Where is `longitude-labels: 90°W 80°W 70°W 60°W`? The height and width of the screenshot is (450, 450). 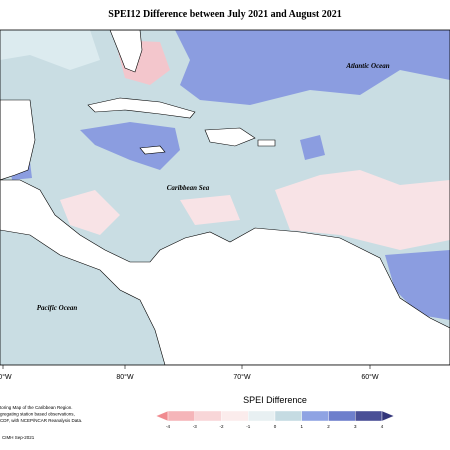
longitude-labels: 90°W 80°W 70°W 60°W is located at coordinates (189, 373).